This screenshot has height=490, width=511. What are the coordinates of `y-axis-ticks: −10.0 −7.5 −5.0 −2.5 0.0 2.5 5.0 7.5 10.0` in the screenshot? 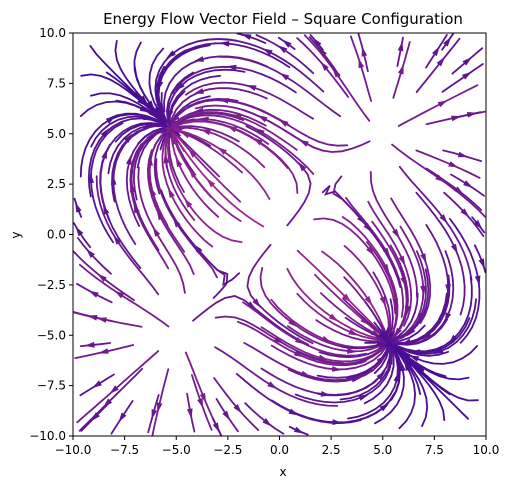 It's located at (51, 234).